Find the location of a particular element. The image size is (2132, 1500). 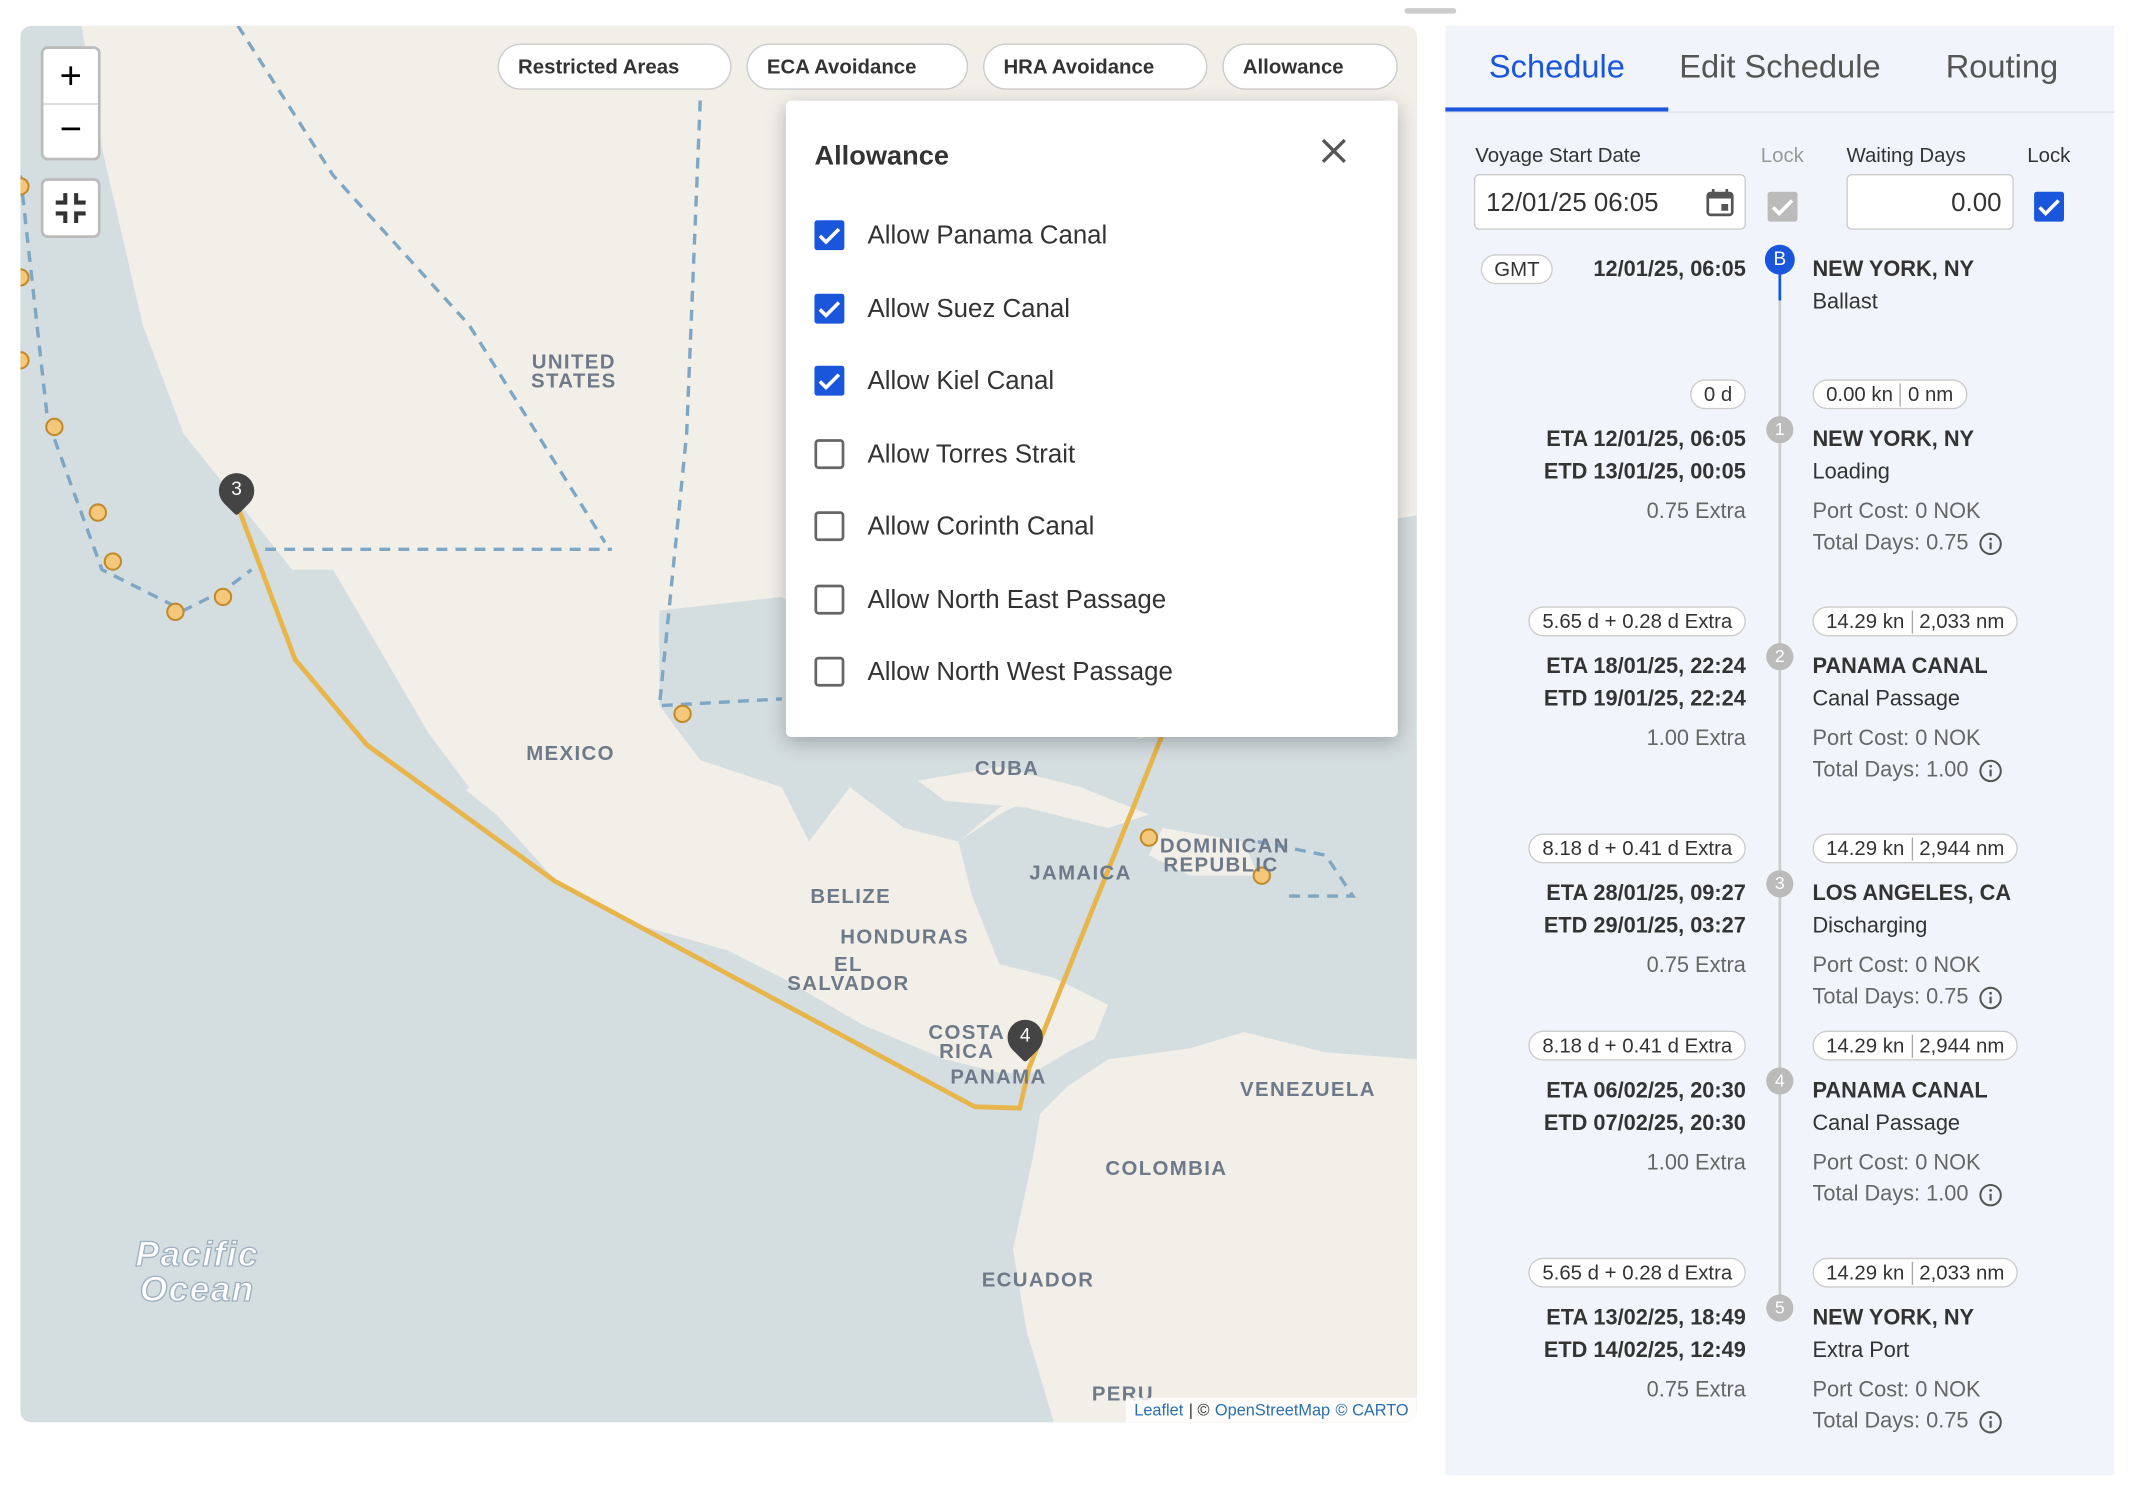

date-input: 12/01/25 06:05 is located at coordinates (1609, 202).